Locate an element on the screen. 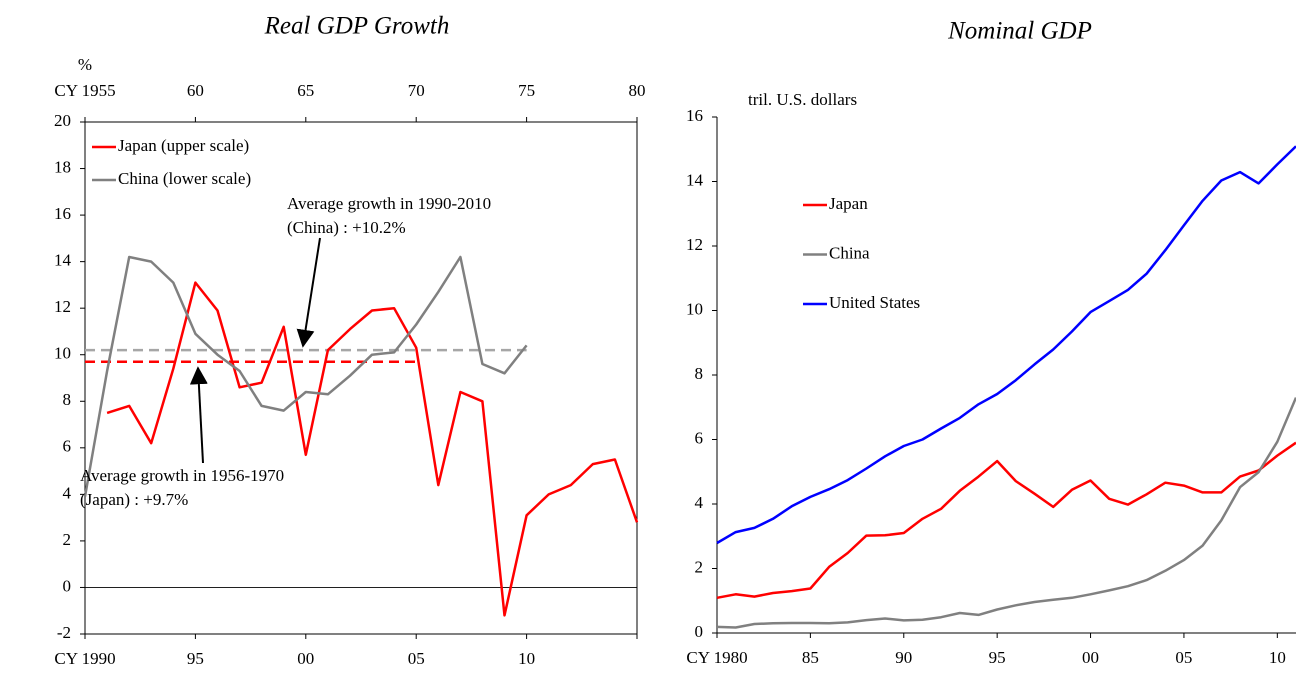 This screenshot has width=1296, height=677. y-axis-label: % is located at coordinates (85, 64).